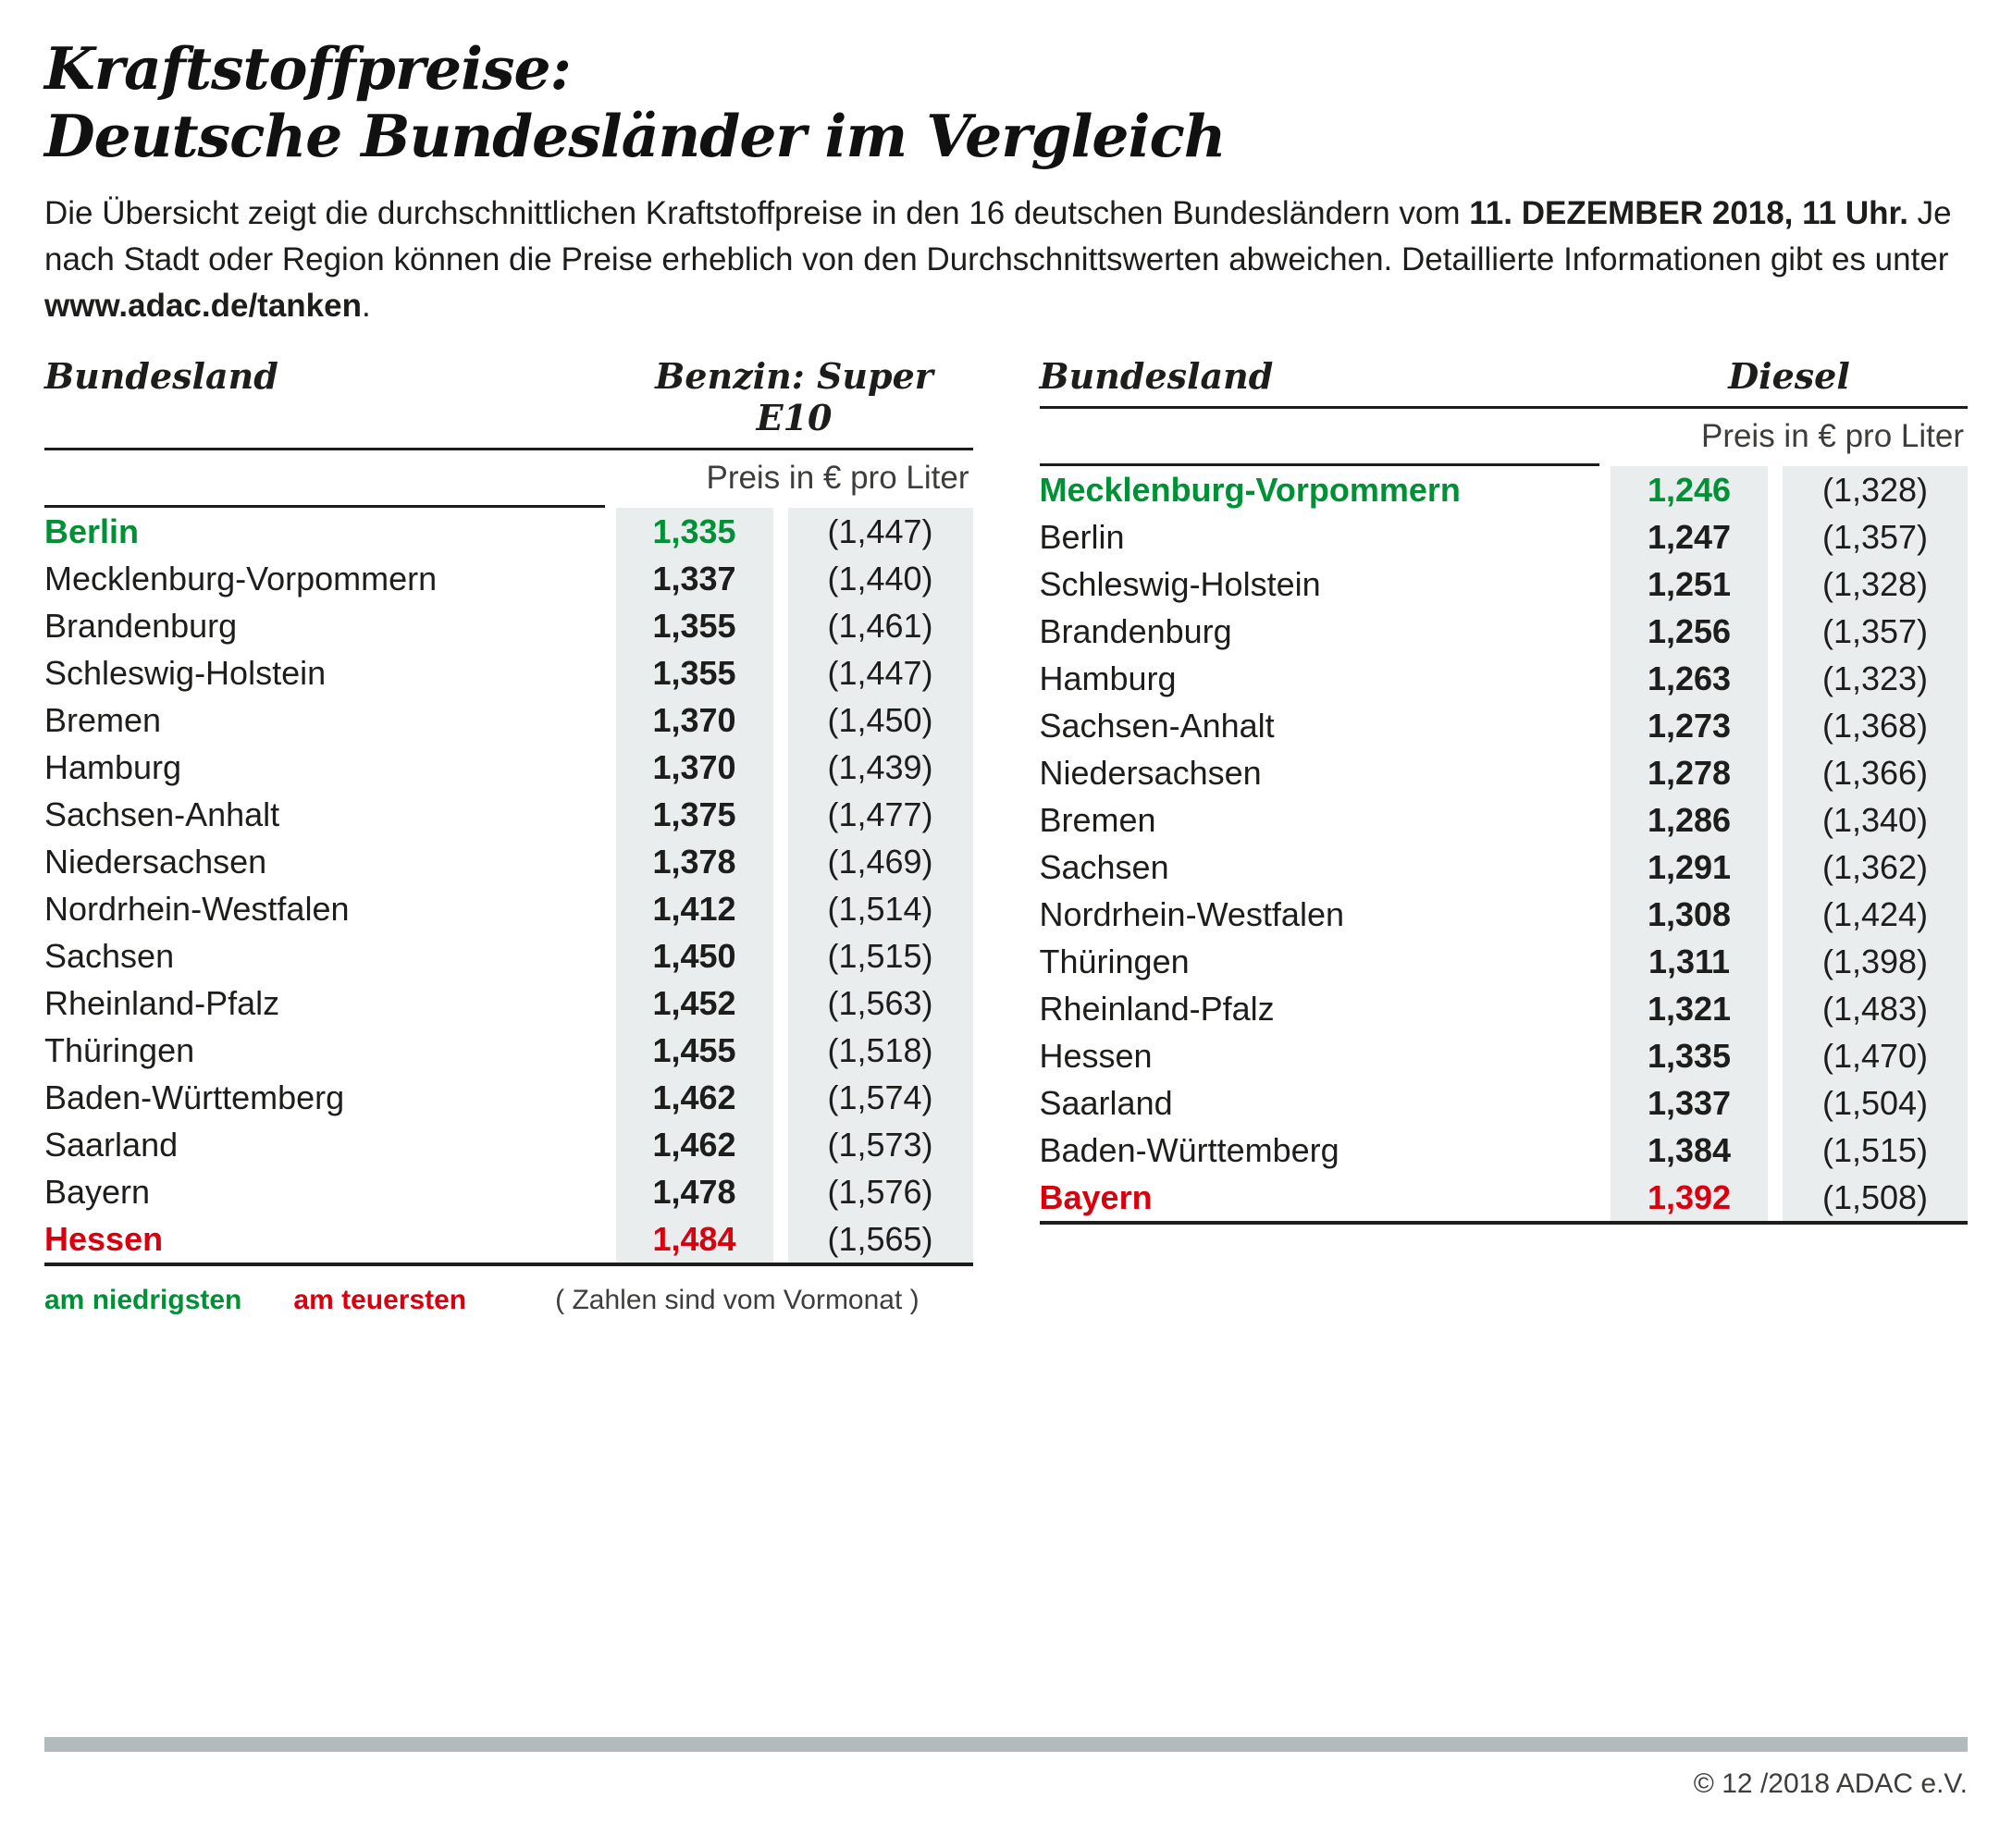 The image size is (2012, 1848). Describe the element at coordinates (1689, 490) in the screenshot. I see `current-price: 1,246` at that location.